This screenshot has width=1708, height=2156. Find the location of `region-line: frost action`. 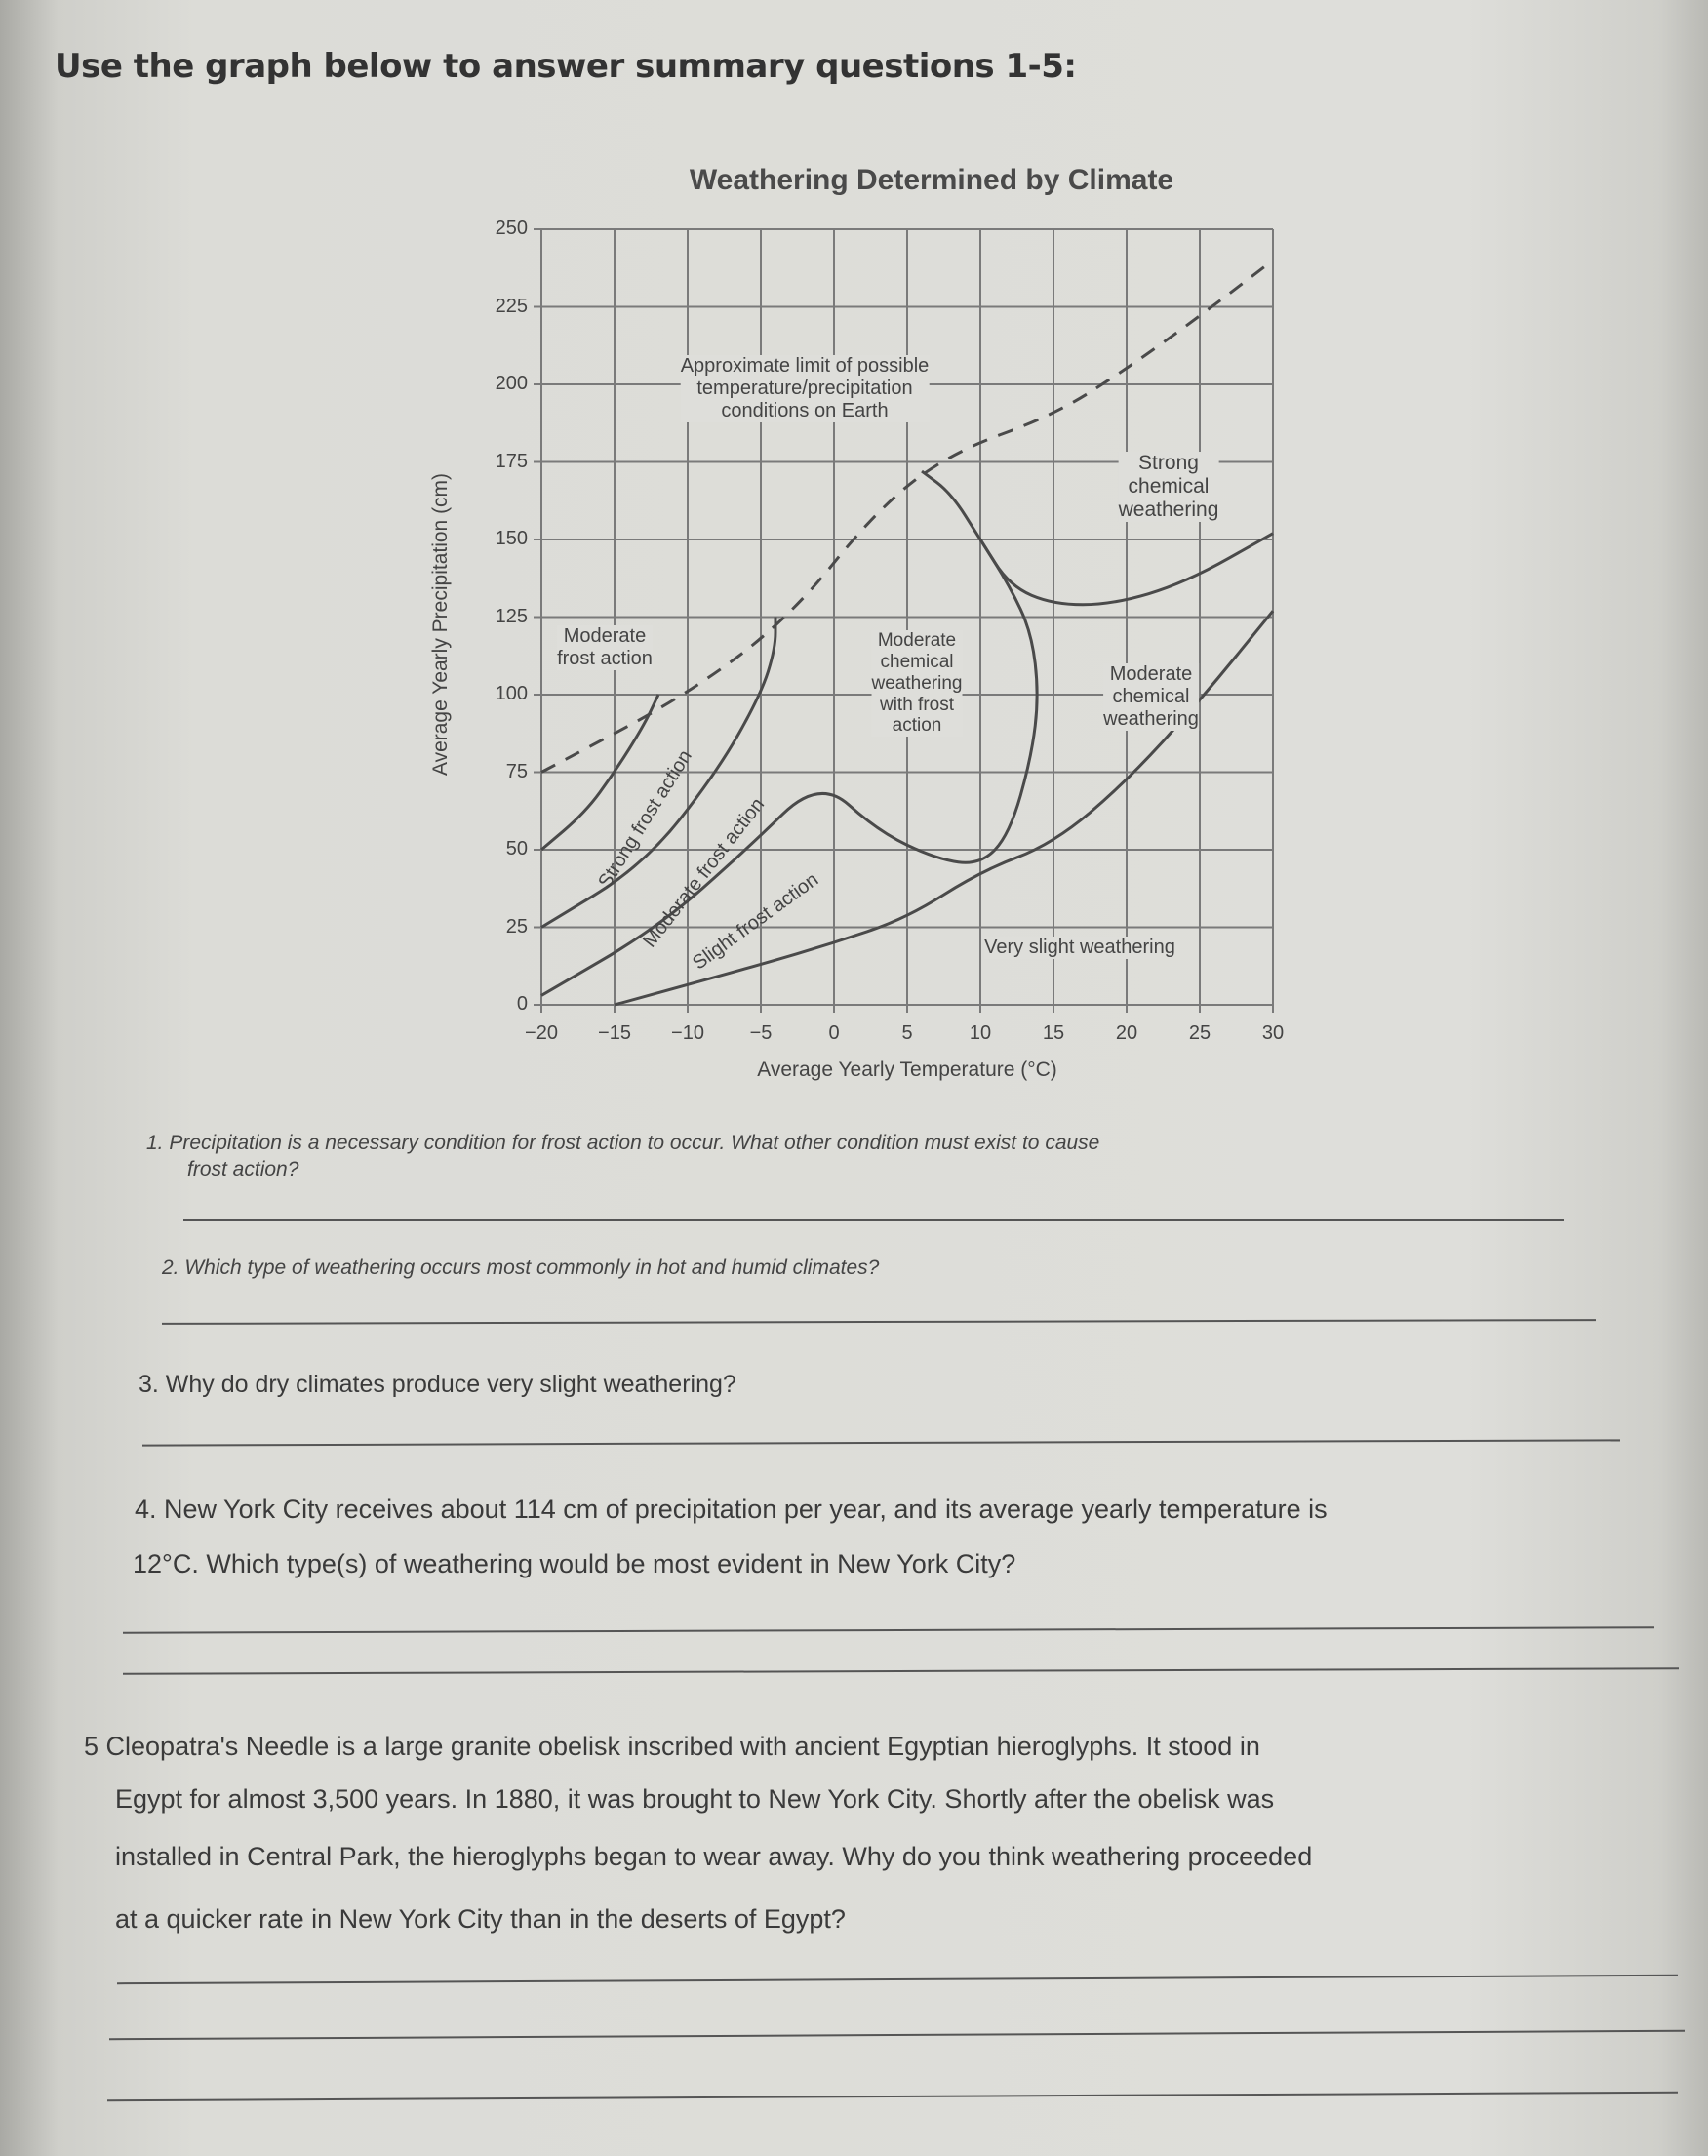

region-line: frost action is located at coordinates (605, 658).